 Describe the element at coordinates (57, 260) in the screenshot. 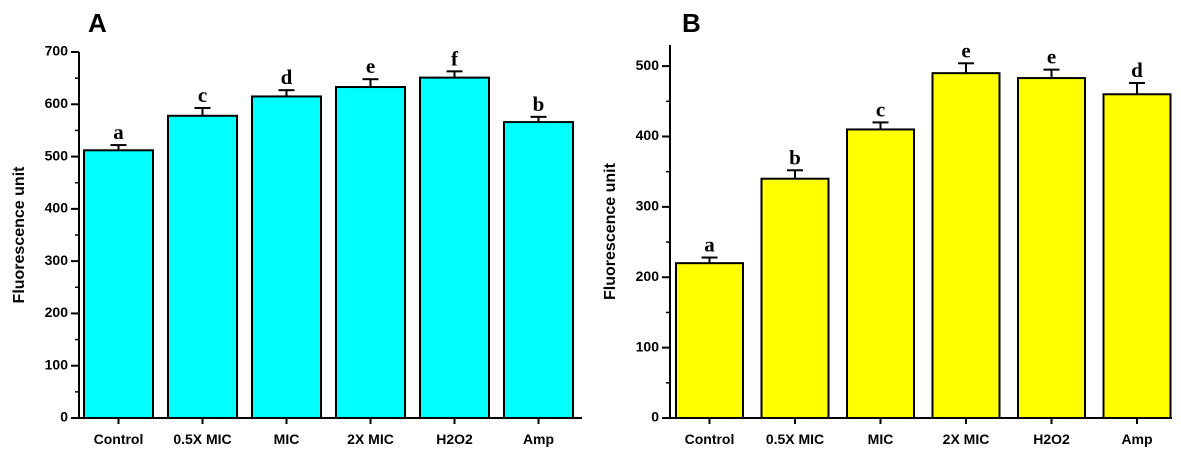

I see `panel-a-y-tick-label-300: 300` at that location.